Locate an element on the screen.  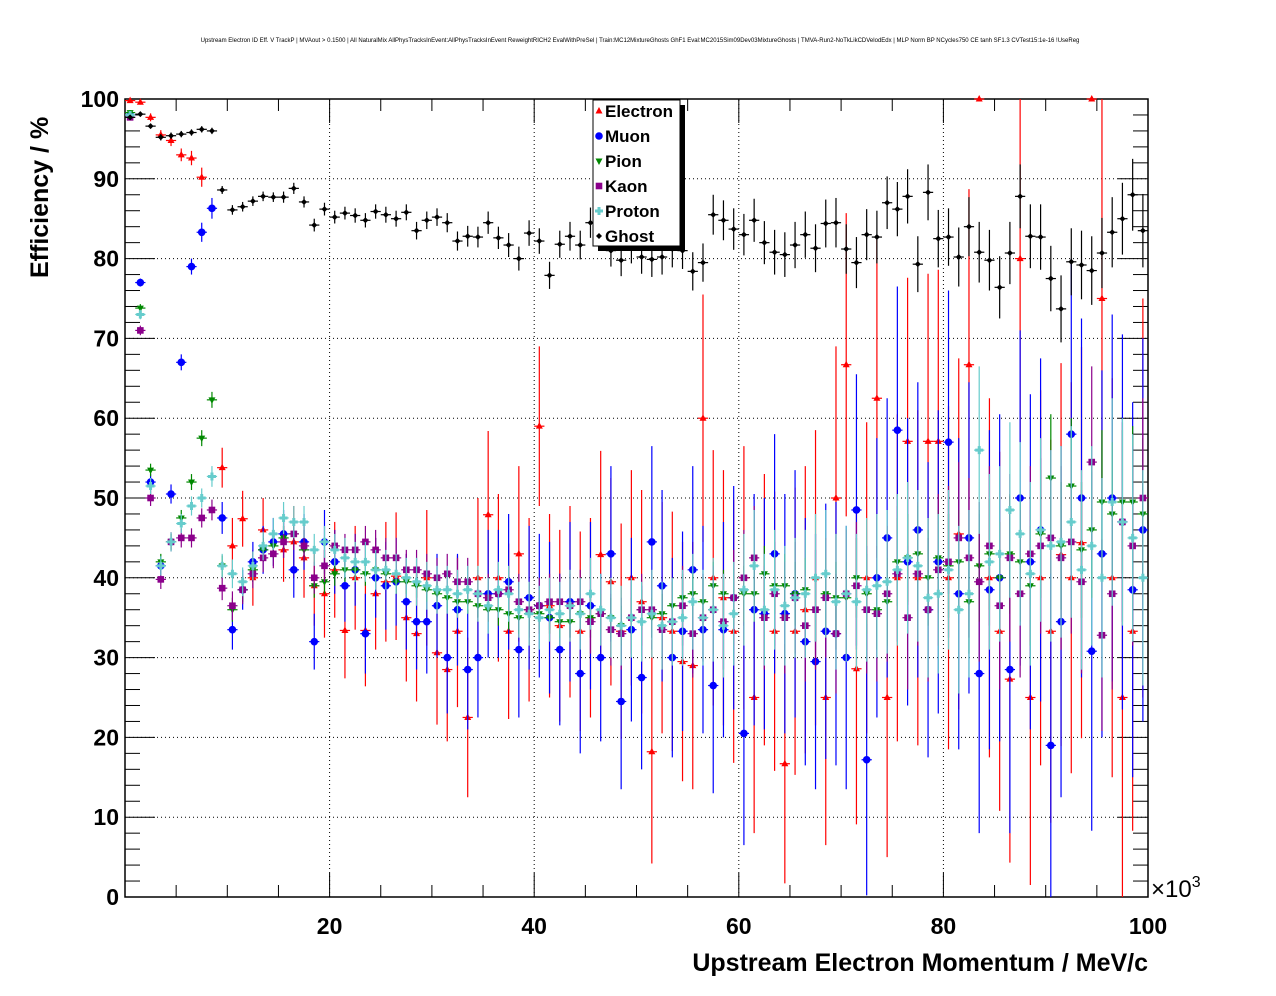
legend-entry-kaon: Kaon is located at coordinates (621, 186).